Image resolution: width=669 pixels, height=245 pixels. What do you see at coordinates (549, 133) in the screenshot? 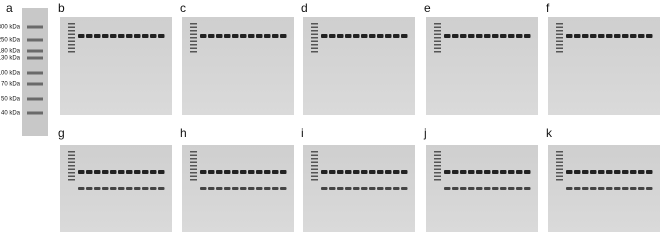
I see `panel-label: k` at bounding box center [549, 133].